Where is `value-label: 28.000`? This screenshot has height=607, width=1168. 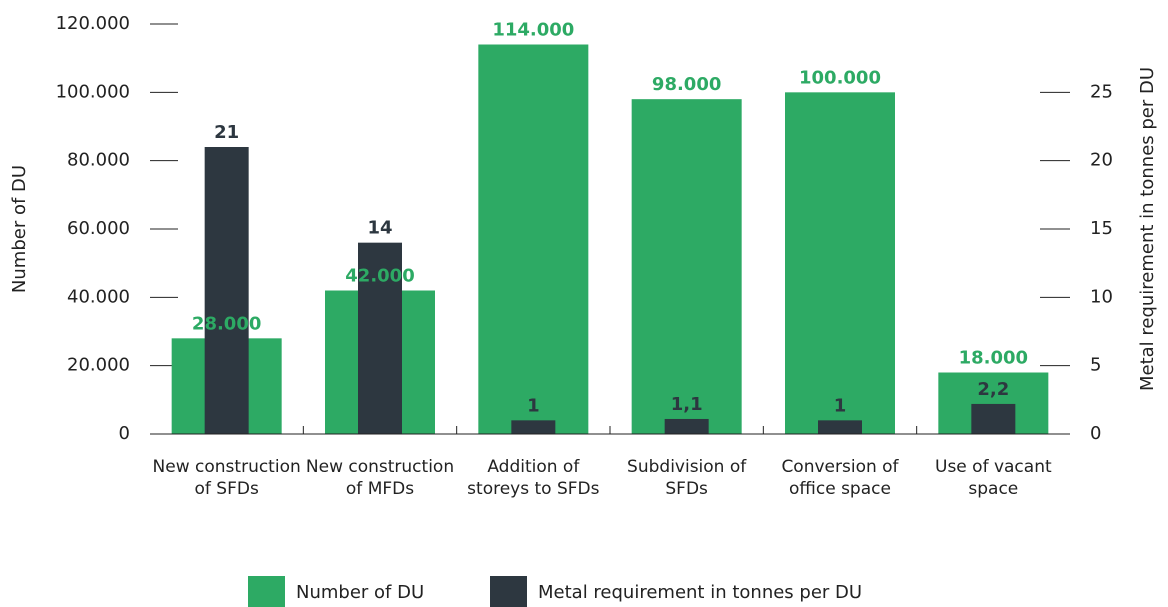 value-label: 28.000 is located at coordinates (226, 323).